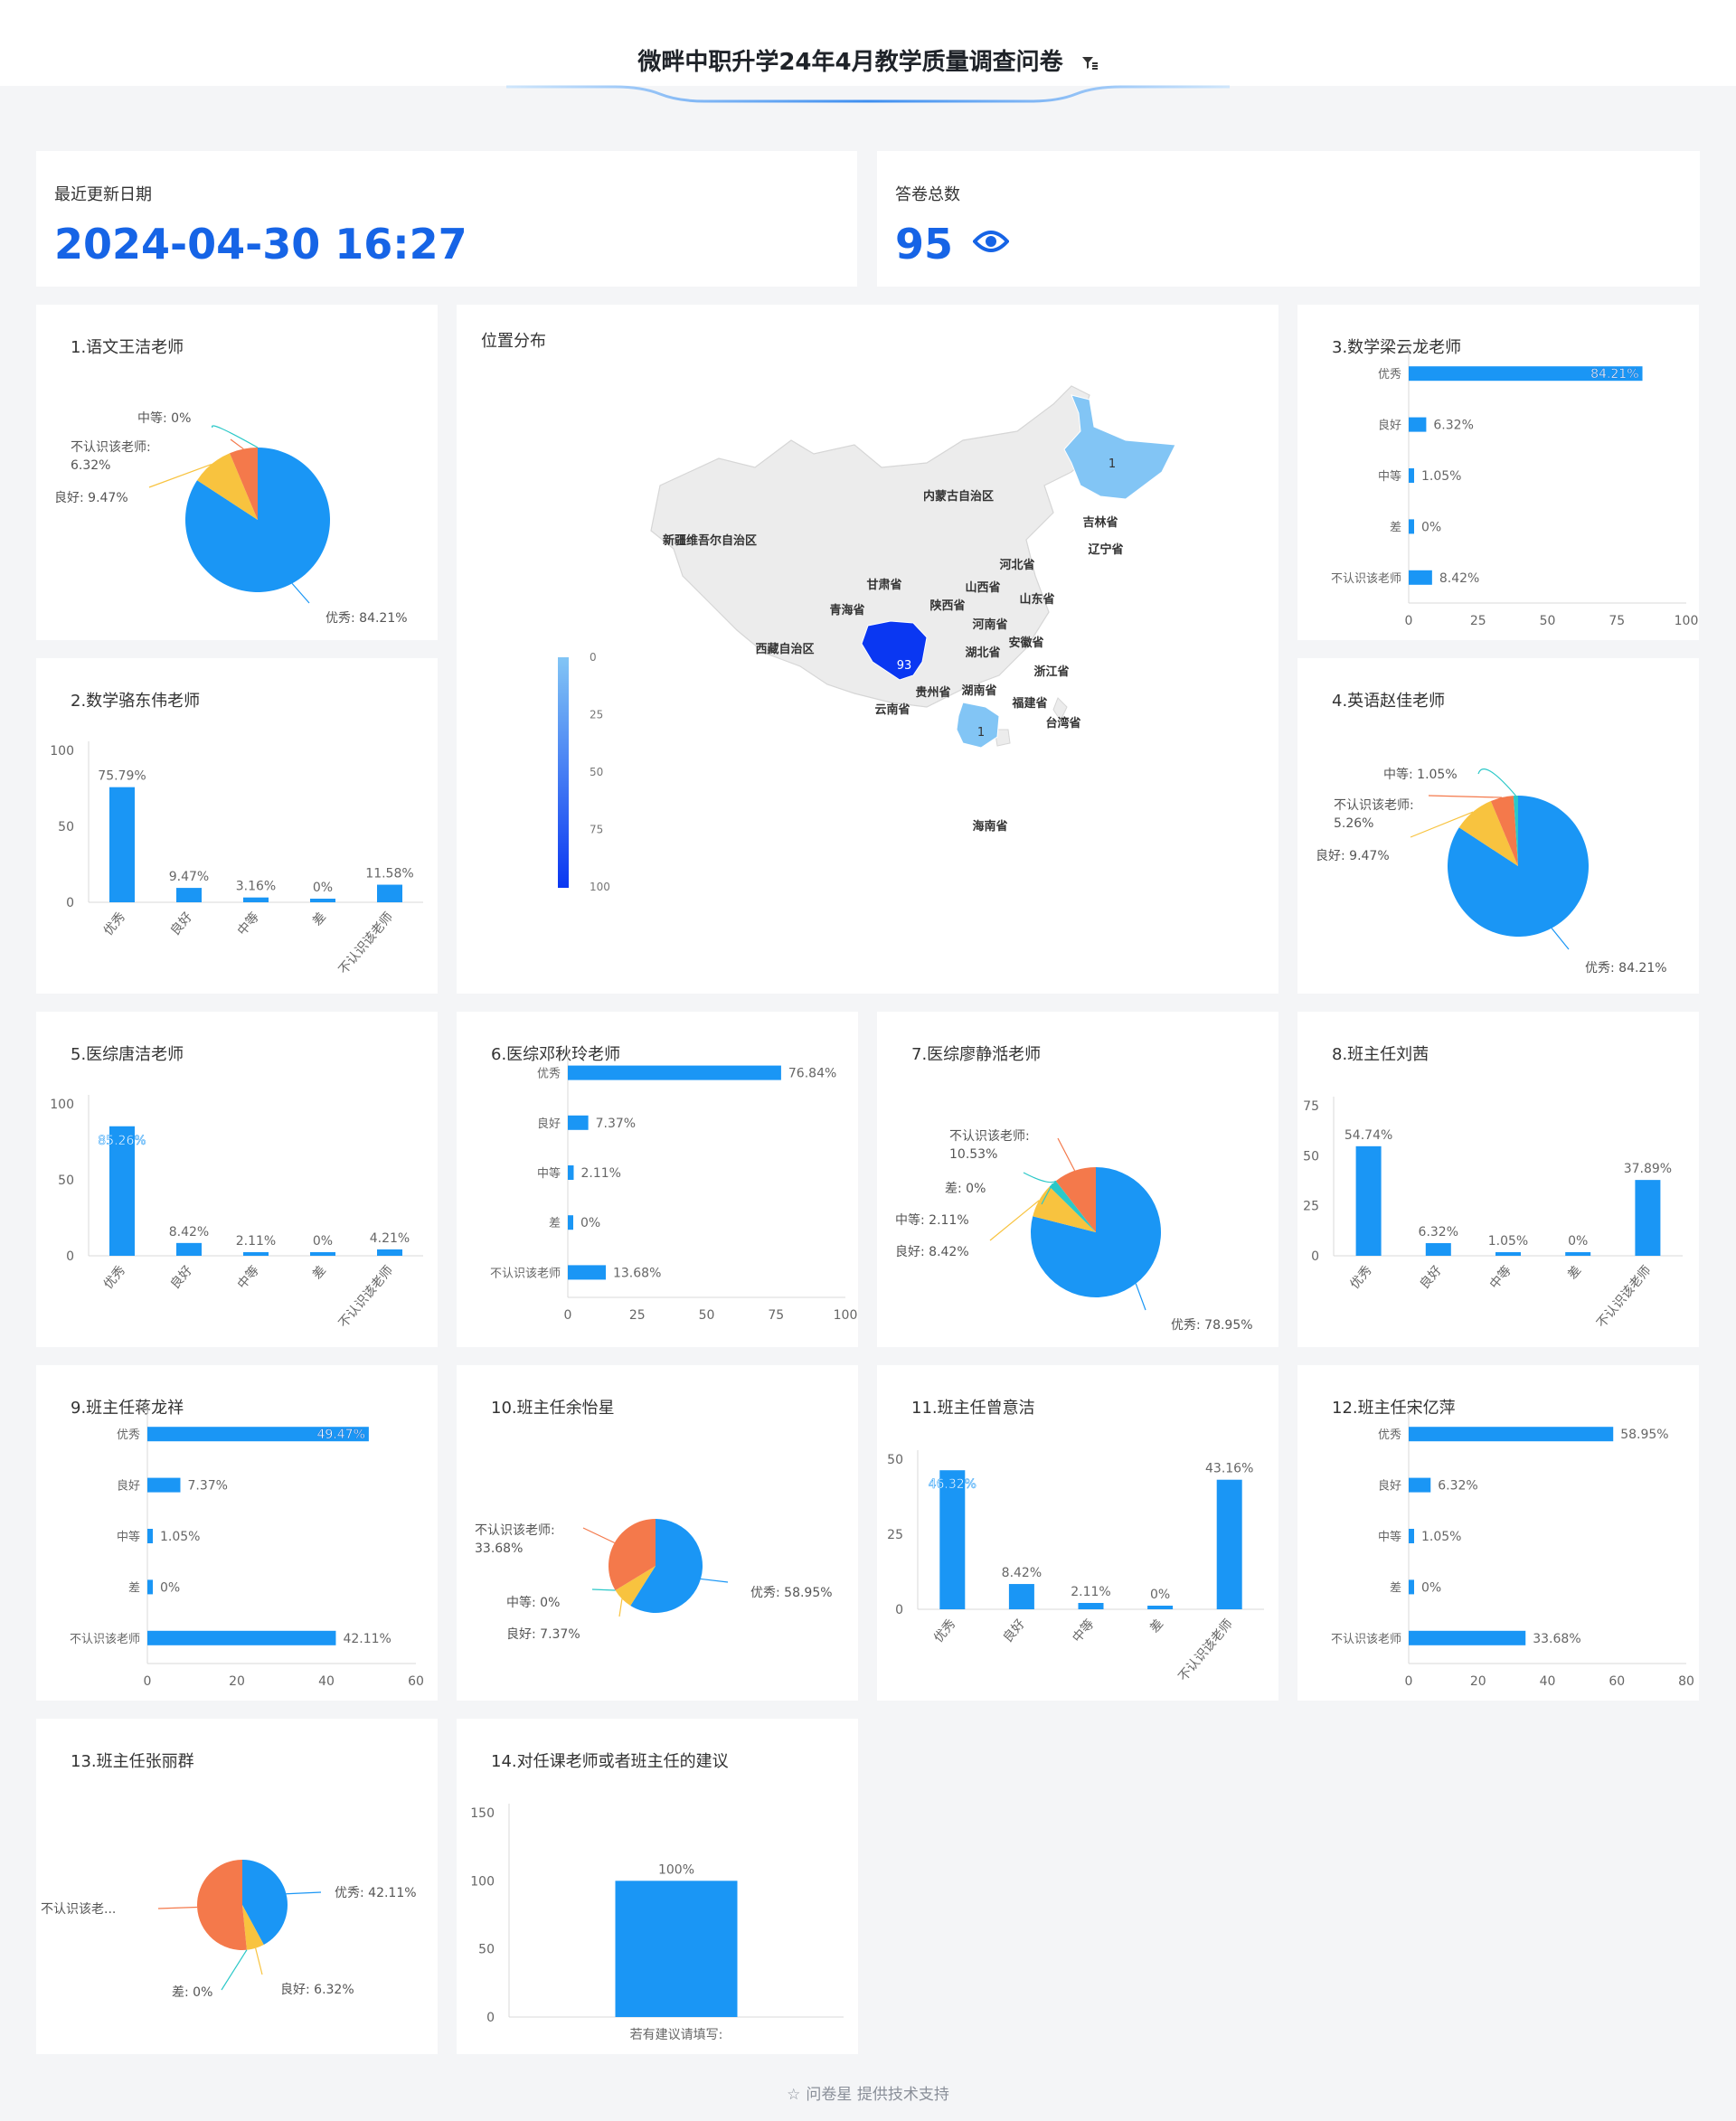 The height and width of the screenshot is (2121, 1736). Describe the element at coordinates (928, 194) in the screenshot. I see `response-count-label: 答卷总数` at that location.